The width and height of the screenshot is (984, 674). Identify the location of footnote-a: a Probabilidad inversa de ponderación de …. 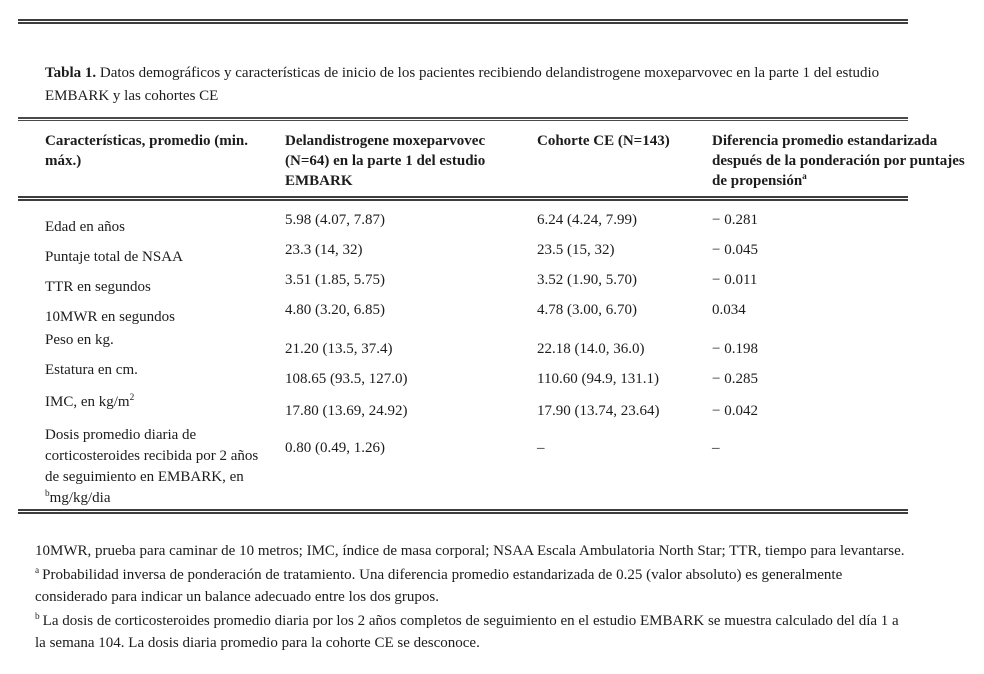
(471, 586).